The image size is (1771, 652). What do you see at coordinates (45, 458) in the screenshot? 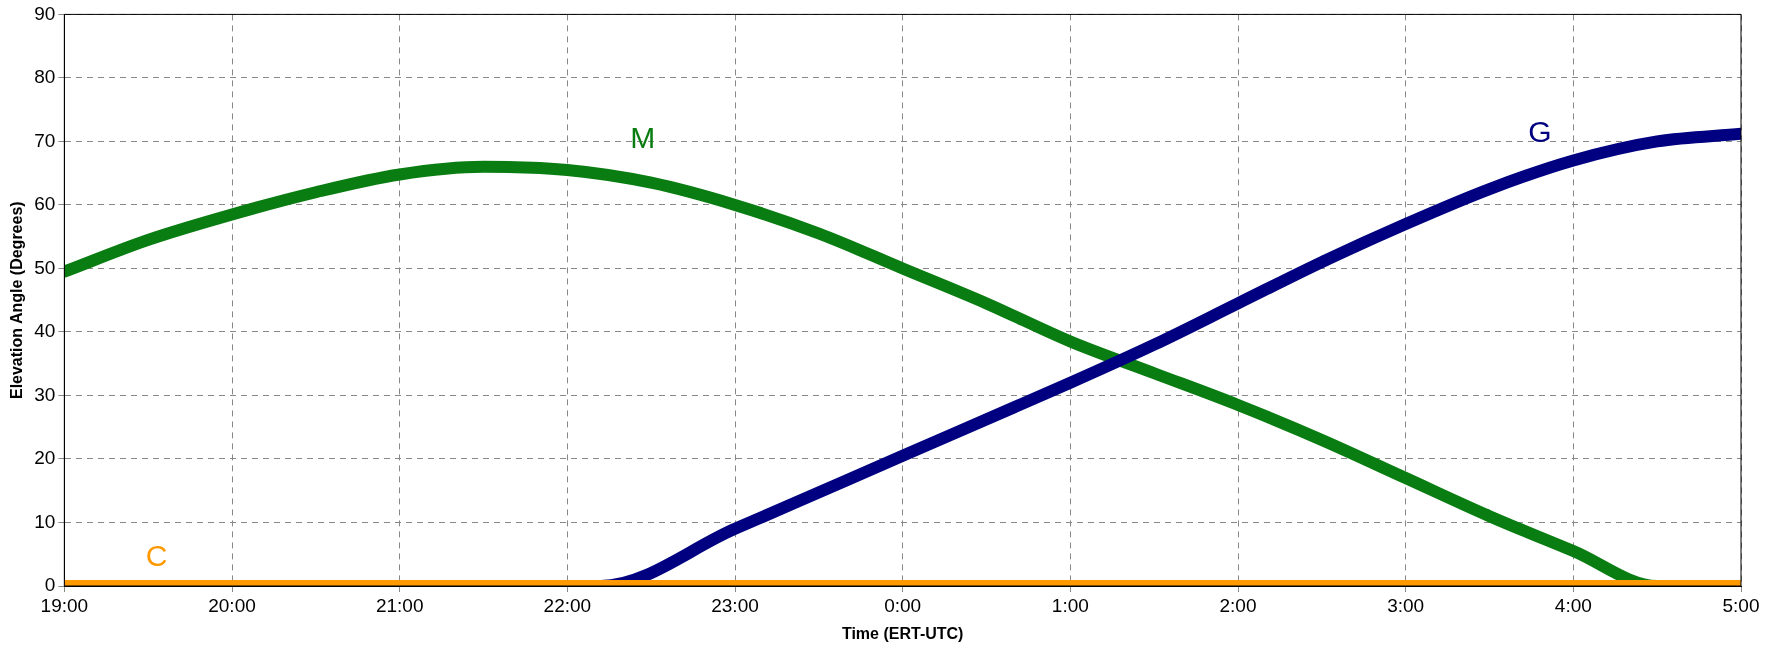
I see `y-tick-label: 20` at bounding box center [45, 458].